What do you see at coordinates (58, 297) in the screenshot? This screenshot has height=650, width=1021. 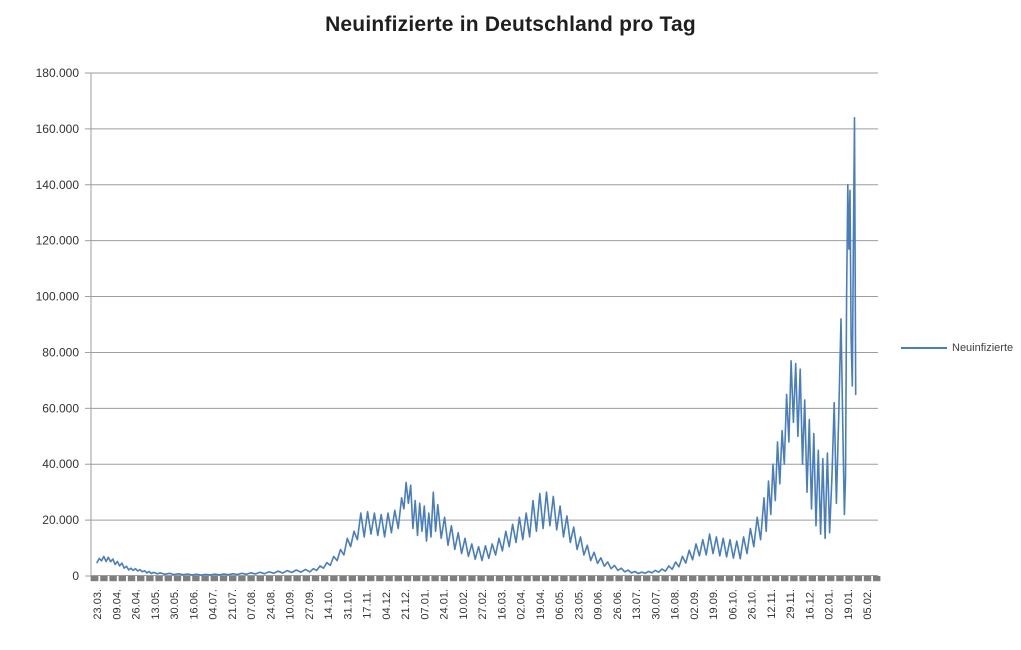 I see `y-tick-label: 100.000` at bounding box center [58, 297].